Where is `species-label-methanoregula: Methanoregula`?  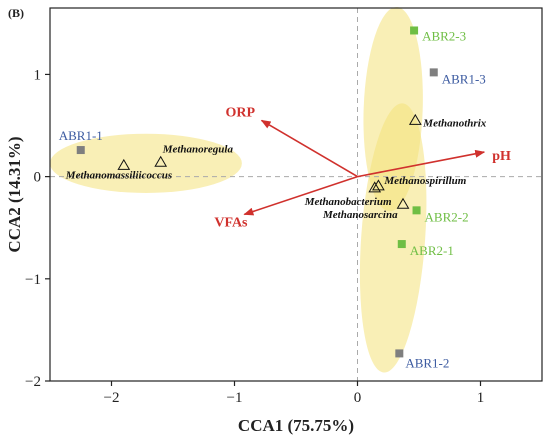 species-label-methanoregula: Methanoregula is located at coordinates (198, 149).